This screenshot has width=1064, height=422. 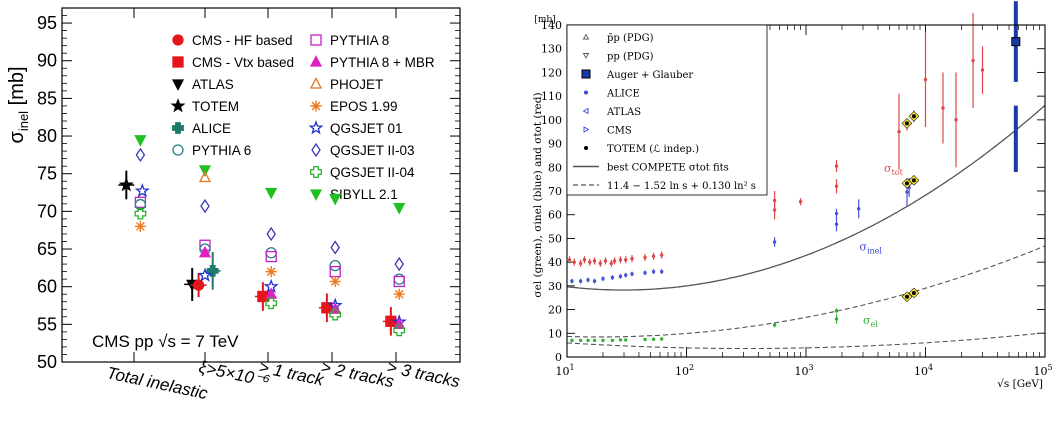 I want to click on y-tick-label: 0, so click(x=558, y=357).